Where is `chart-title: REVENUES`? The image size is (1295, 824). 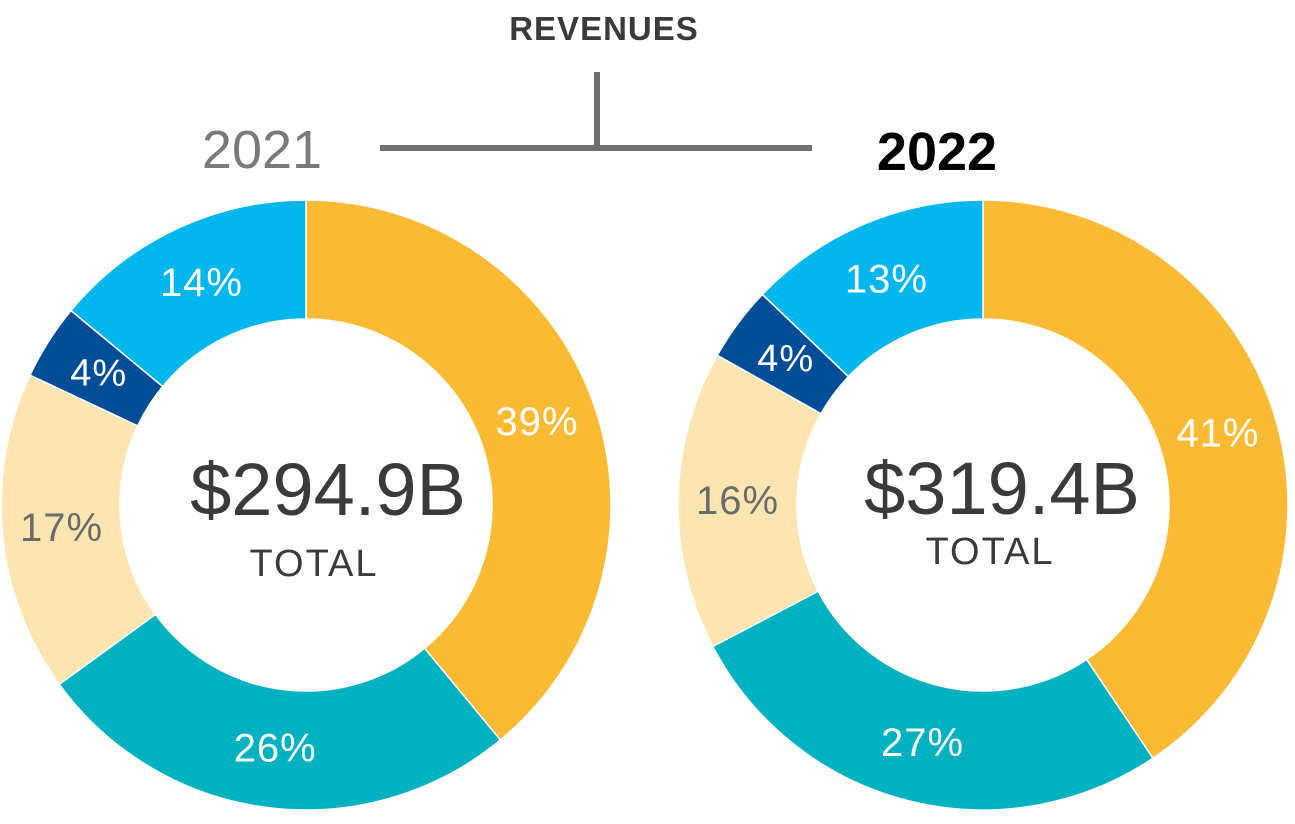
chart-title: REVENUES is located at coordinates (604, 28).